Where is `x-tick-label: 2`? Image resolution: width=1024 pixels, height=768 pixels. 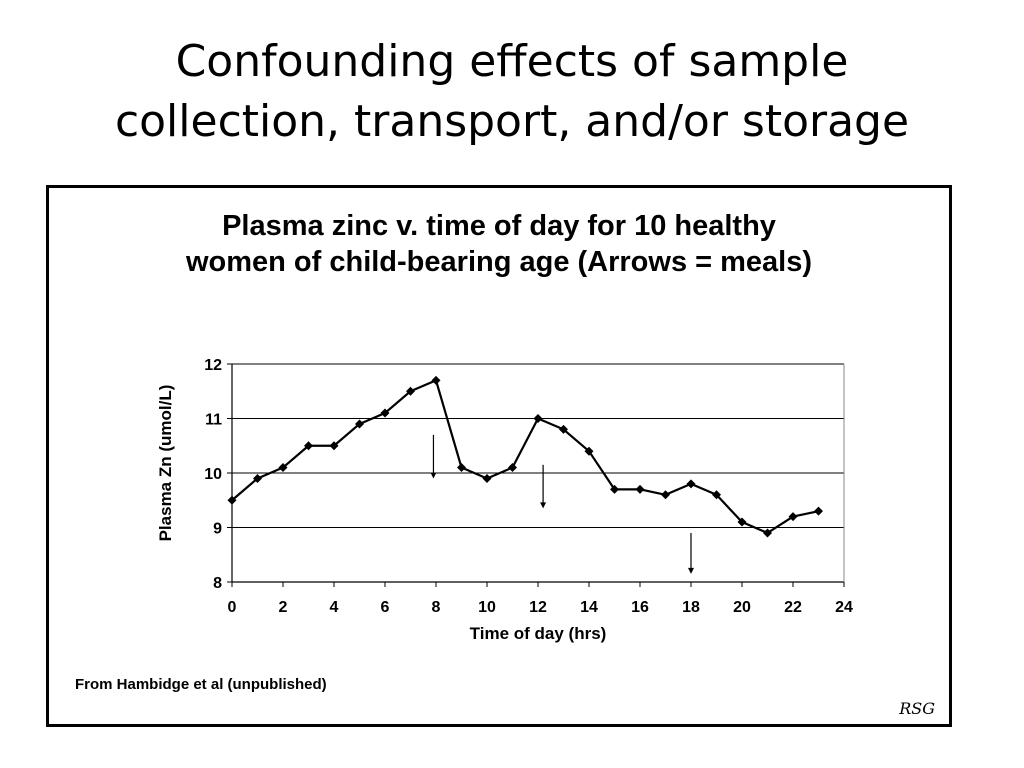 x-tick-label: 2 is located at coordinates (283, 607).